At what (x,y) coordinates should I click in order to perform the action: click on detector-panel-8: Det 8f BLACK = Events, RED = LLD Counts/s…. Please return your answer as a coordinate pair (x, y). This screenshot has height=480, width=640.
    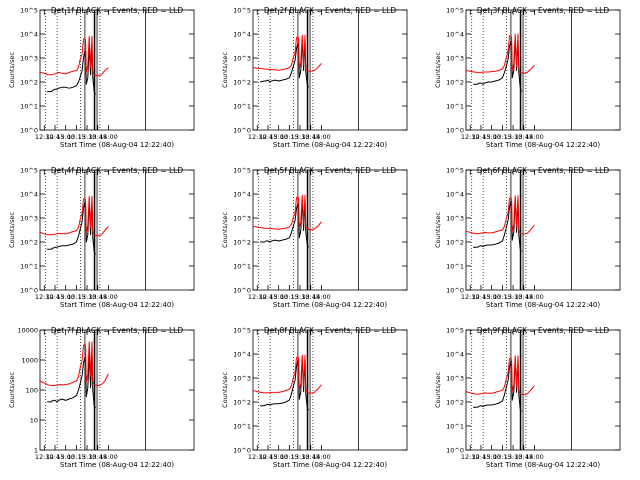
    Looking at the image, I should click on (314, 397).